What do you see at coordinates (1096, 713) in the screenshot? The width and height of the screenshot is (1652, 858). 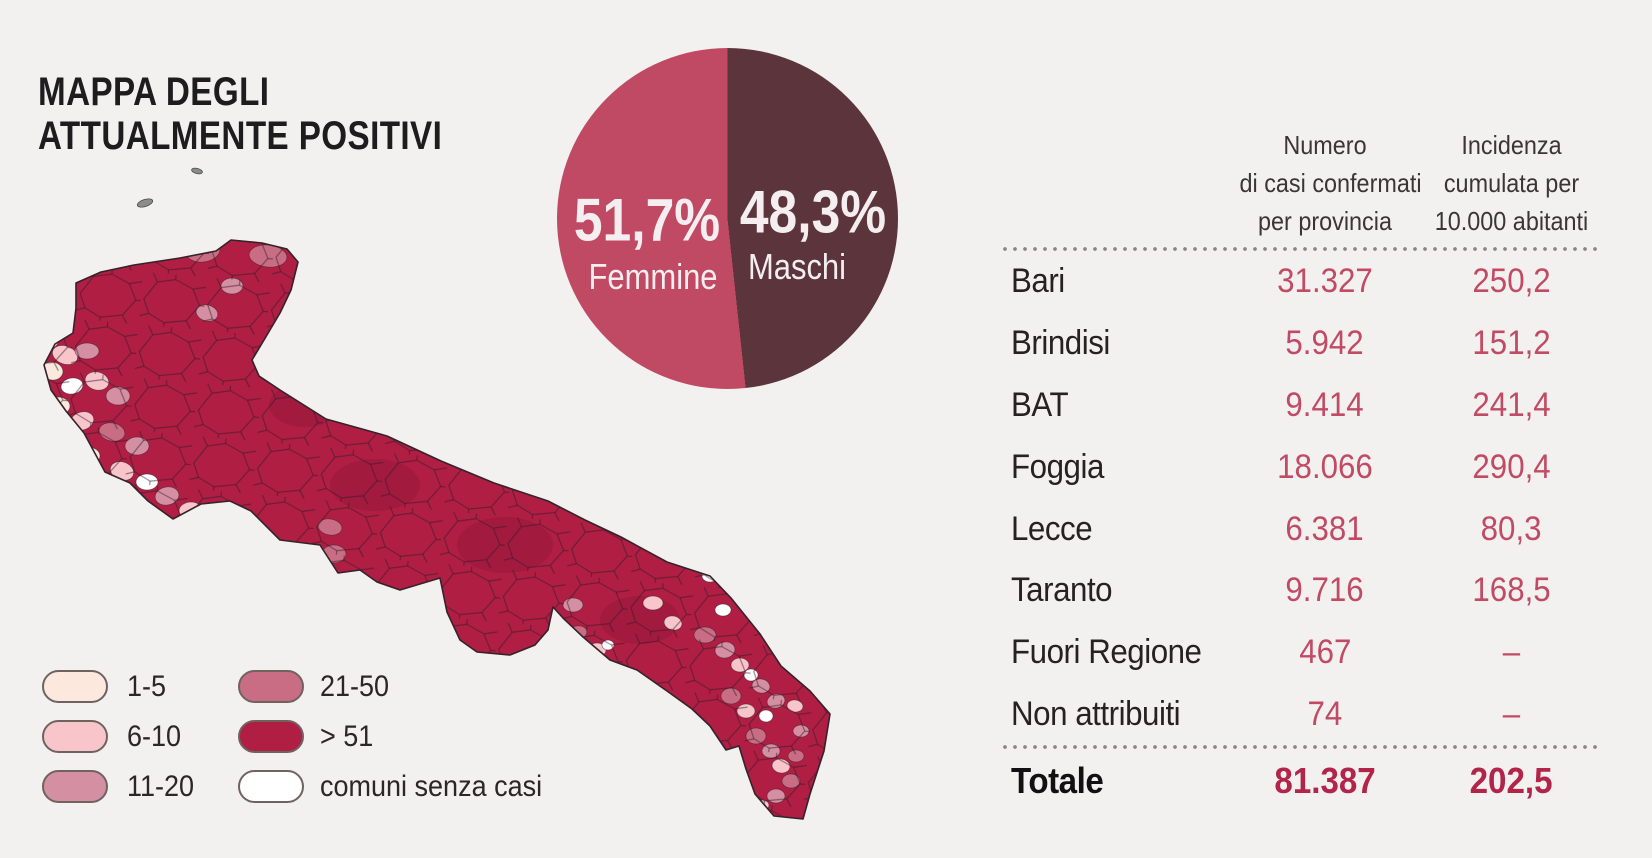 I see `cell-province: Non attribuiti` at bounding box center [1096, 713].